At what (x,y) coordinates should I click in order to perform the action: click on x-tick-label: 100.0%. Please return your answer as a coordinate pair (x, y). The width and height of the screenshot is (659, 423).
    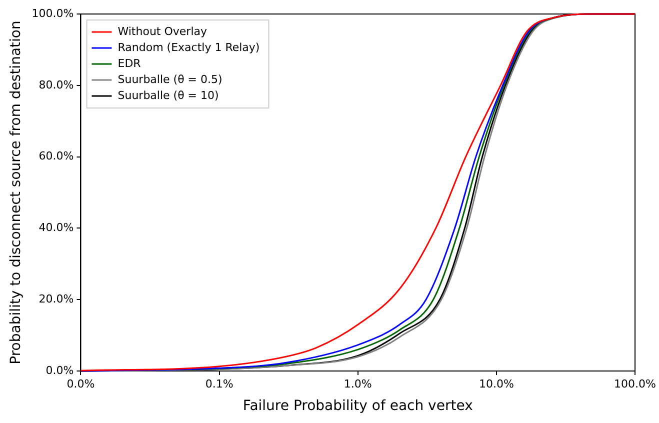
    Looking at the image, I should click on (635, 383).